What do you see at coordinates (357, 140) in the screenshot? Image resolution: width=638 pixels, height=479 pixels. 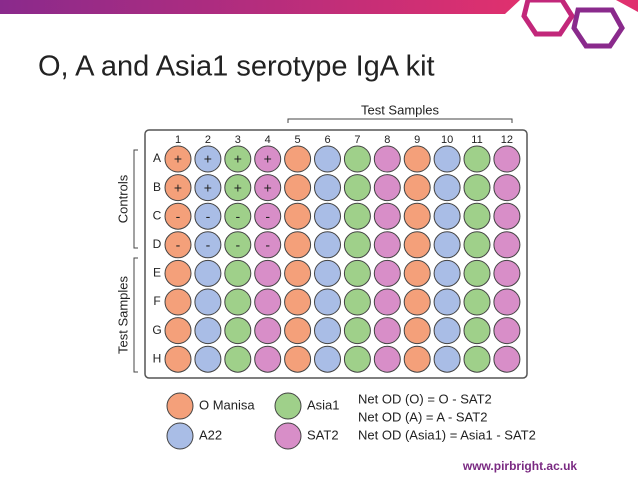 I see `column-label: 7` at bounding box center [357, 140].